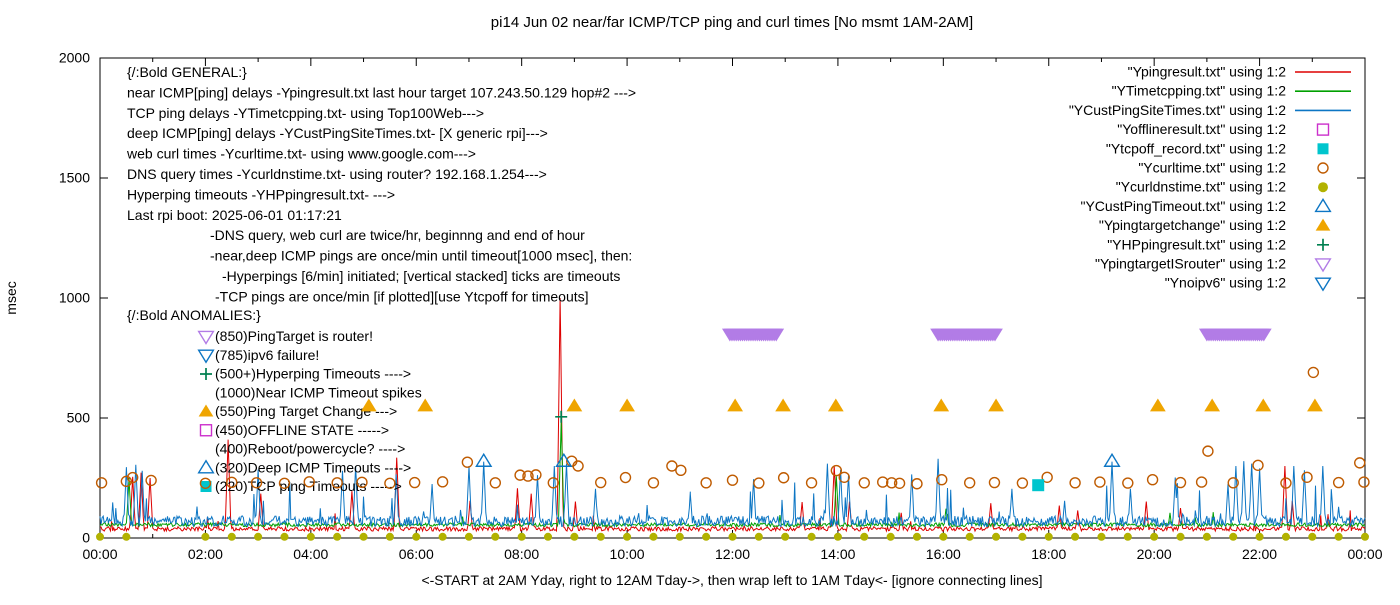 This screenshot has width=1400, height=605. What do you see at coordinates (1183, 206) in the screenshot?
I see `legend-label: "YCustPingTimeout.txt" using 1:2` at bounding box center [1183, 206].